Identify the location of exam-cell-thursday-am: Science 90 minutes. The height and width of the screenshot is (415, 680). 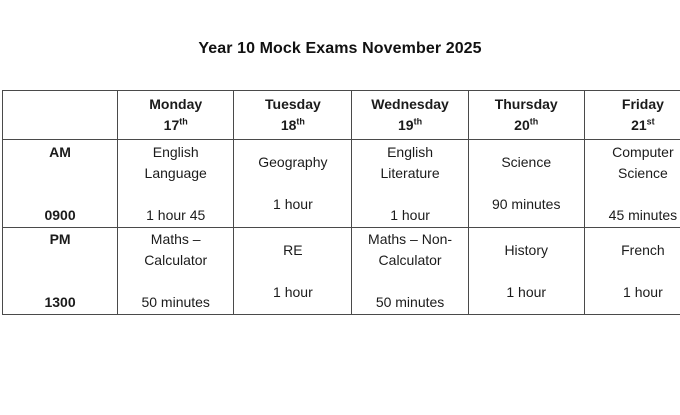
(526, 183).